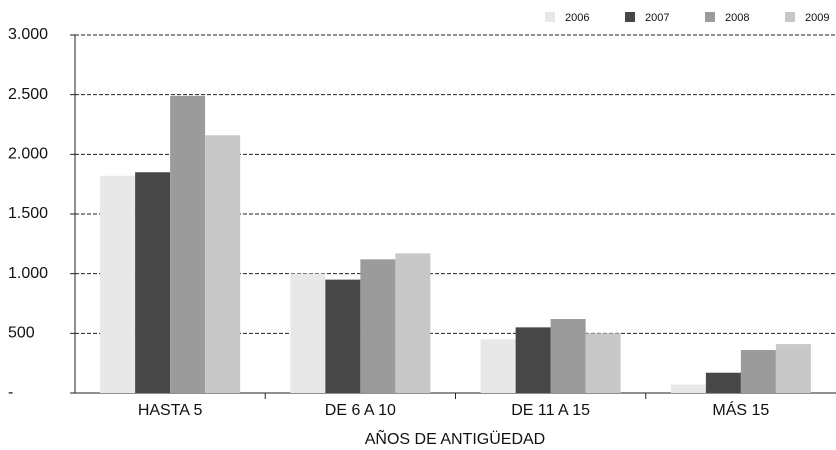 This screenshot has height=450, width=836. Describe the element at coordinates (740, 409) in the screenshot. I see `x-tick-label: MÁS 15` at that location.